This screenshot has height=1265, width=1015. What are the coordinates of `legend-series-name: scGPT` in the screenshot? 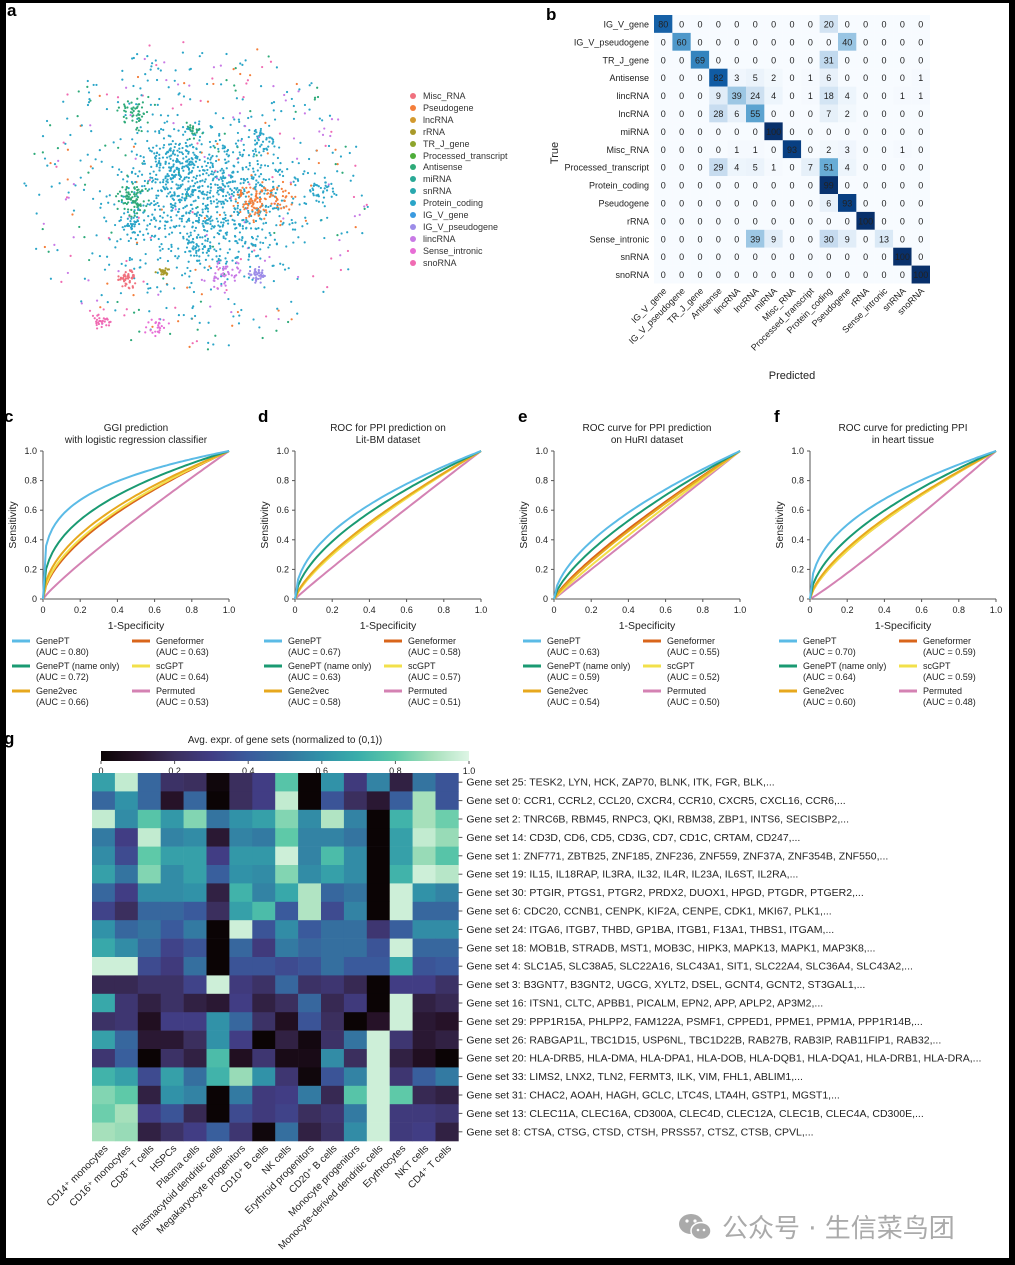 It's located at (937, 666).